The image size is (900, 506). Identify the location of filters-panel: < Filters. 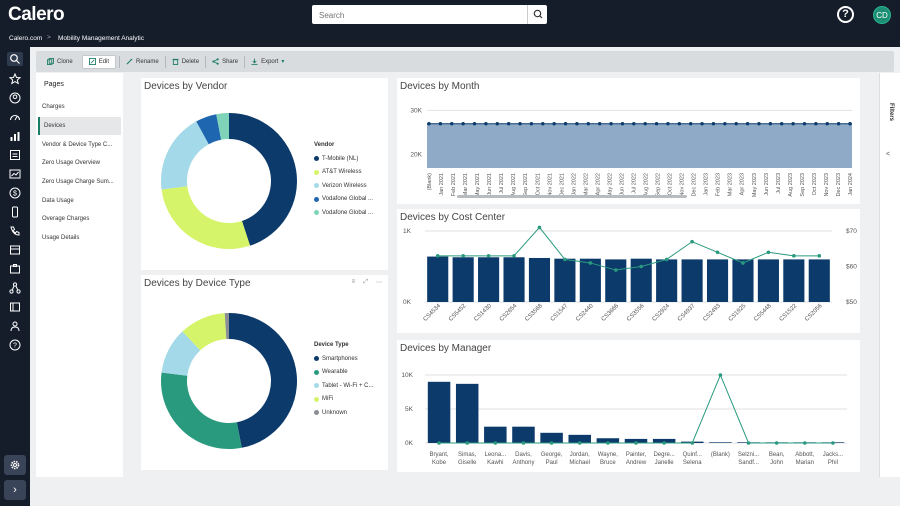
(889, 275).